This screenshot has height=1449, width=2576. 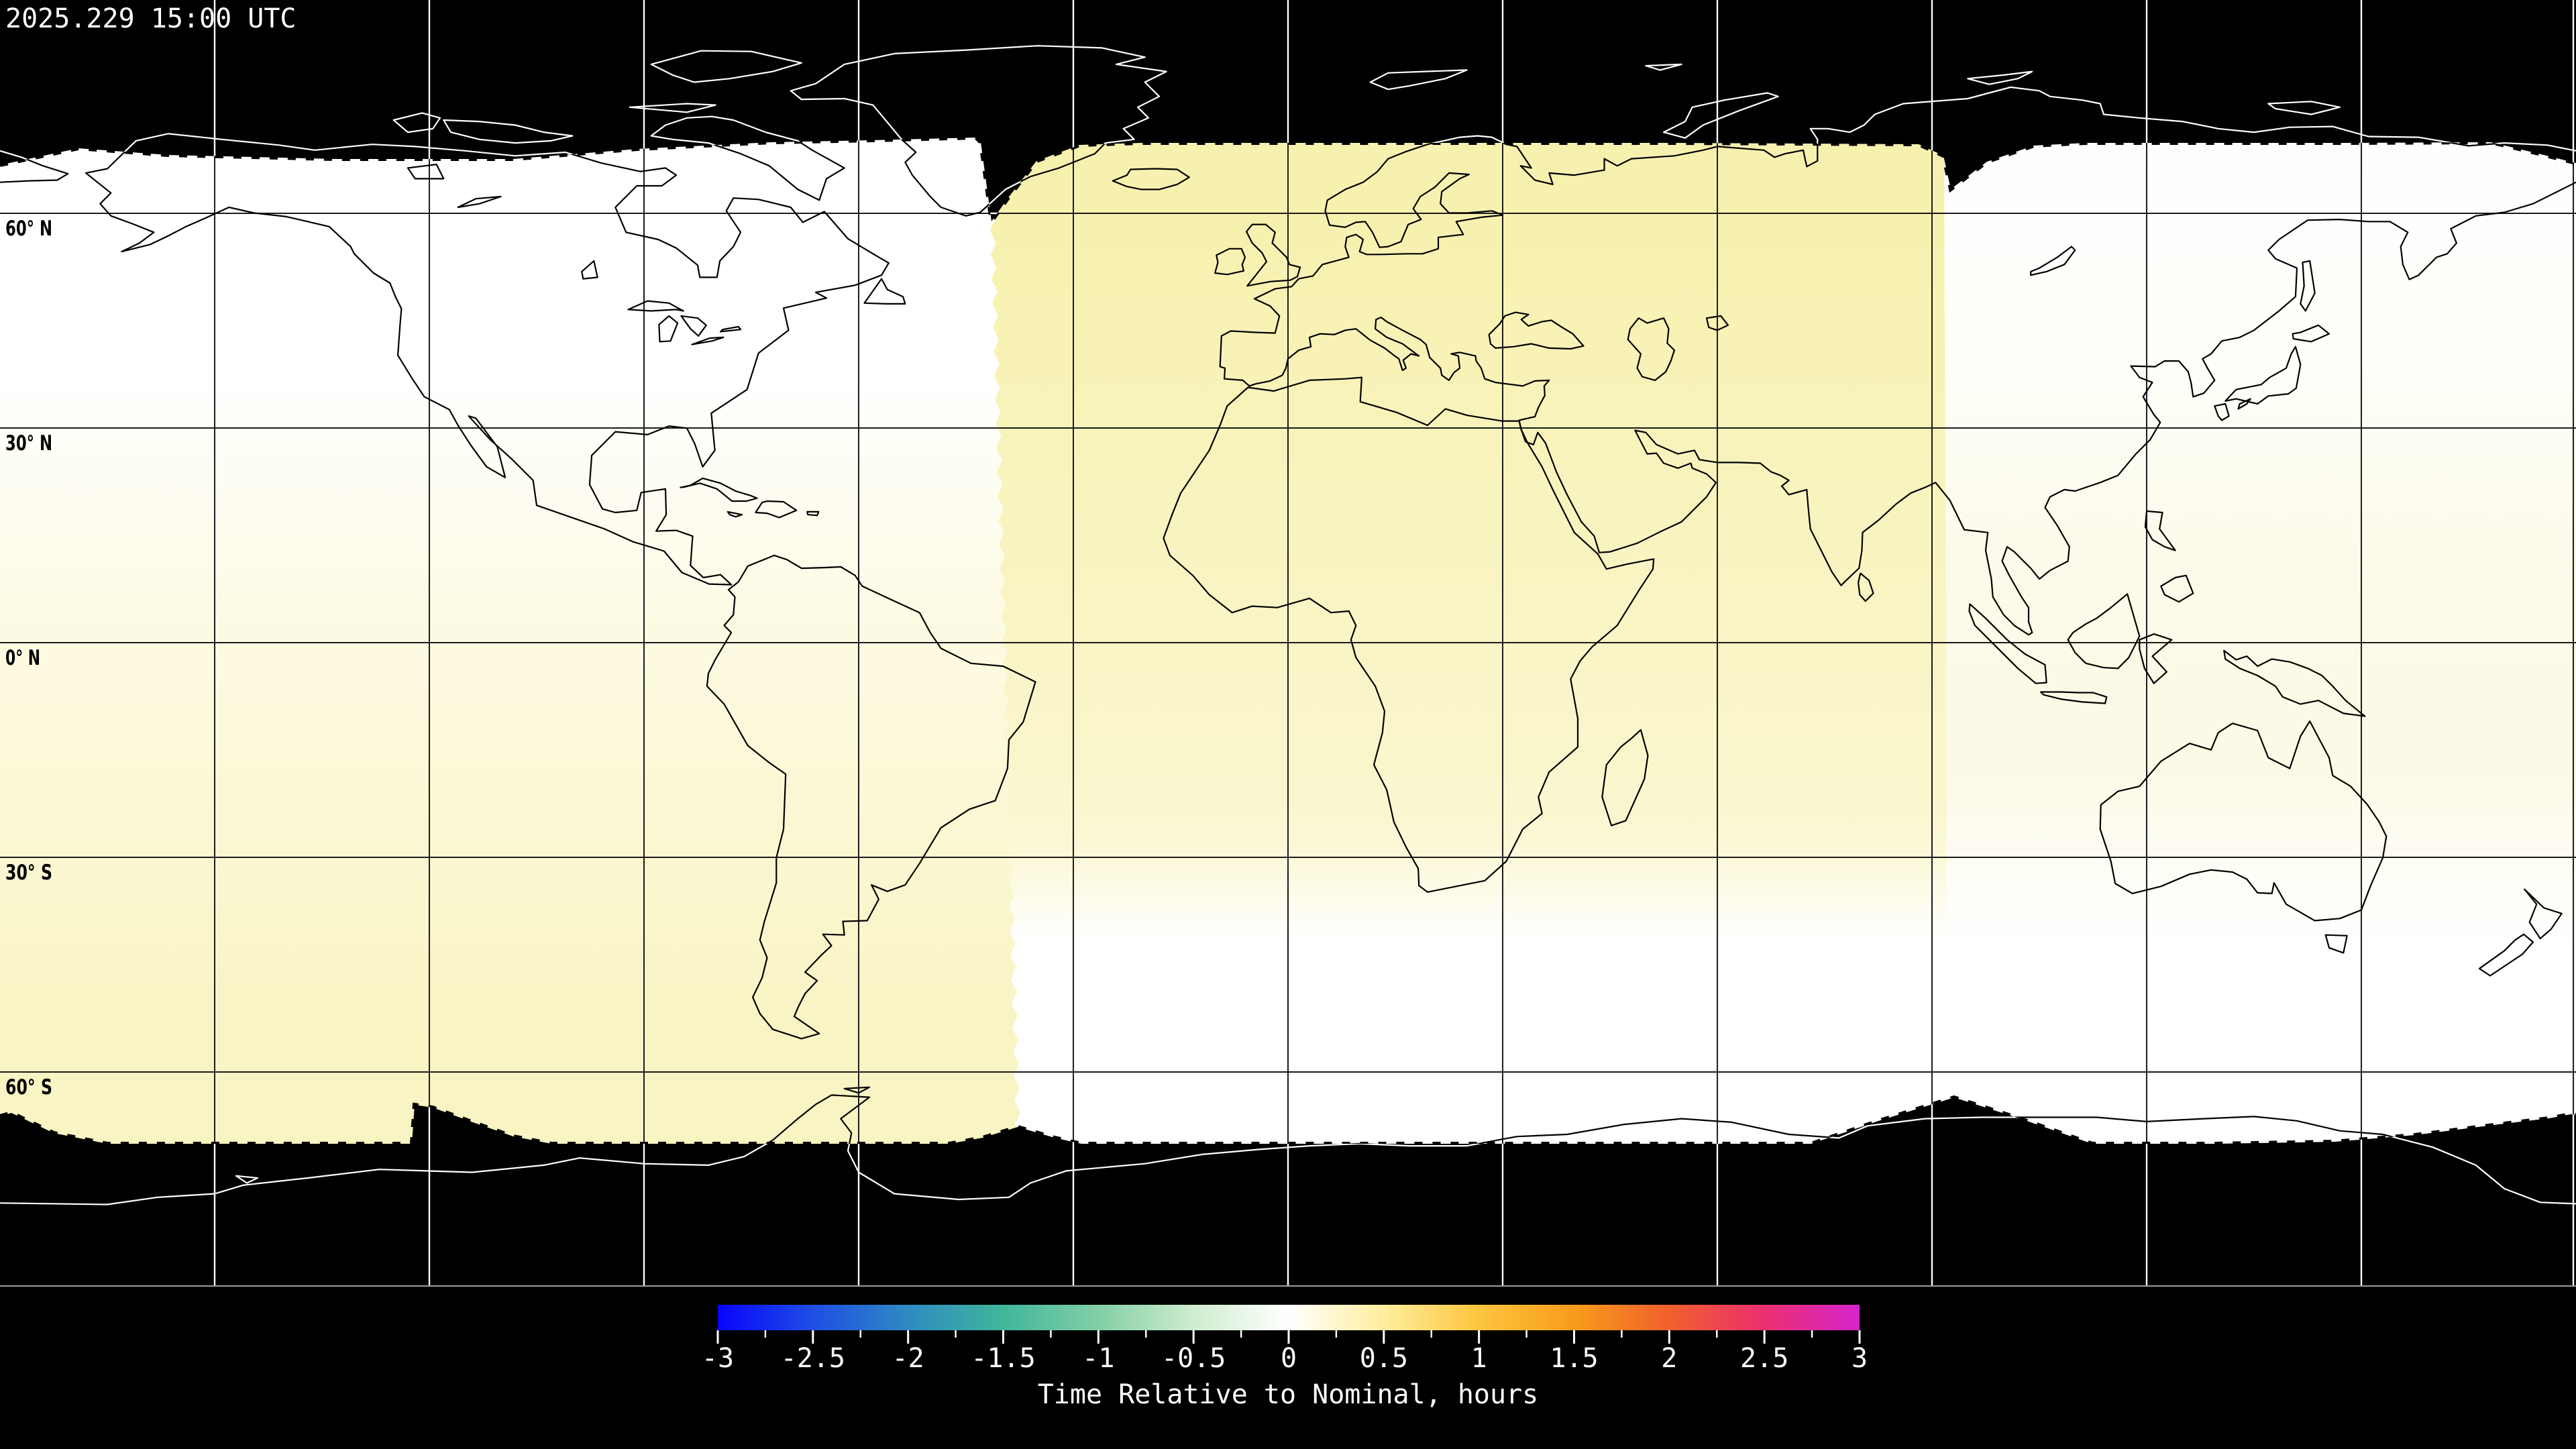 What do you see at coordinates (28, 1087) in the screenshot?
I see `latitude-label: 60° S` at bounding box center [28, 1087].